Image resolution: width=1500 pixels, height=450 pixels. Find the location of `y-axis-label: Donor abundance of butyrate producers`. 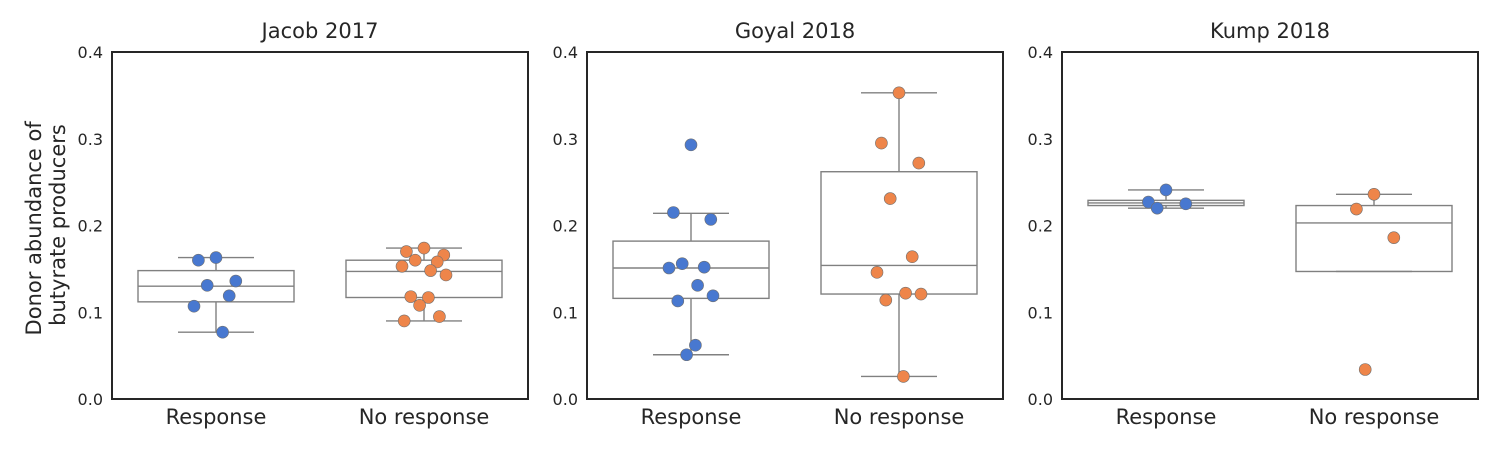

y-axis-label: Donor abundance of butyrate producers is located at coordinates (46, 225).